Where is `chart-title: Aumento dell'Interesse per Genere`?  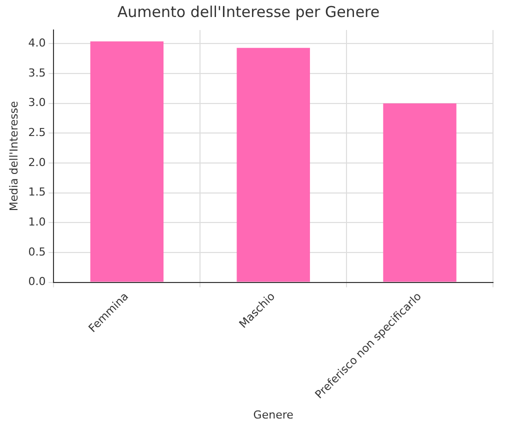
chart-title: Aumento dell'Interesse per Genere is located at coordinates (248, 11).